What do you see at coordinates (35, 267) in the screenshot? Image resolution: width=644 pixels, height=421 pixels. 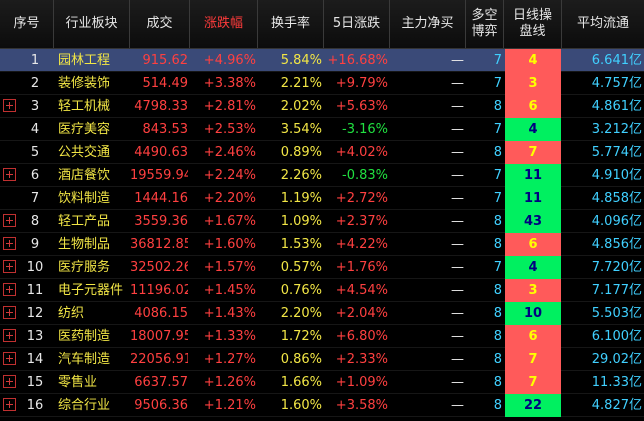 I see `row-index: 10` at bounding box center [35, 267].